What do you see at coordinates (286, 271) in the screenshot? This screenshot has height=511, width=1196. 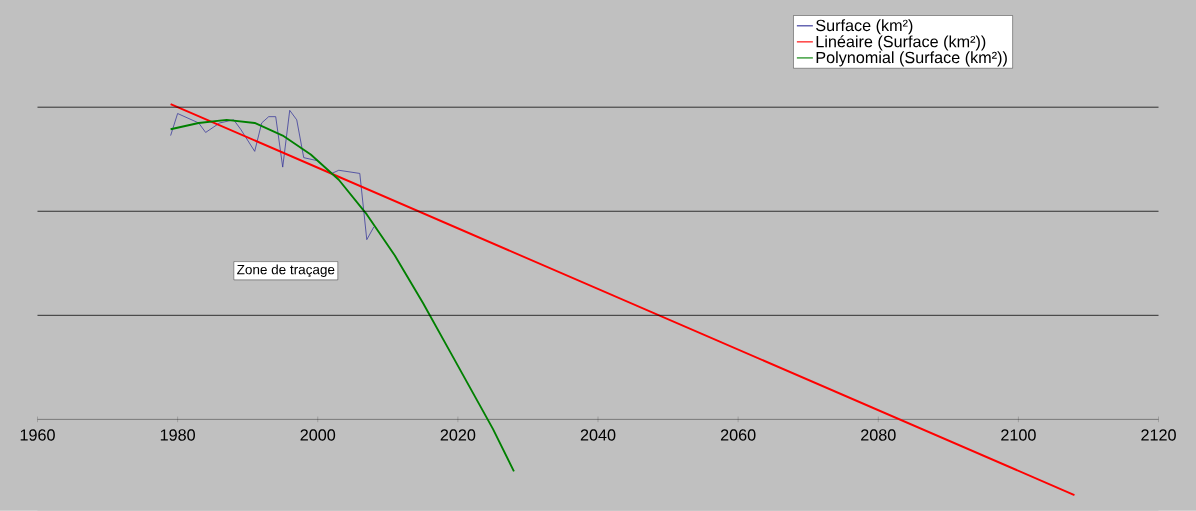 I see `annotation: Zone de traçage` at bounding box center [286, 271].